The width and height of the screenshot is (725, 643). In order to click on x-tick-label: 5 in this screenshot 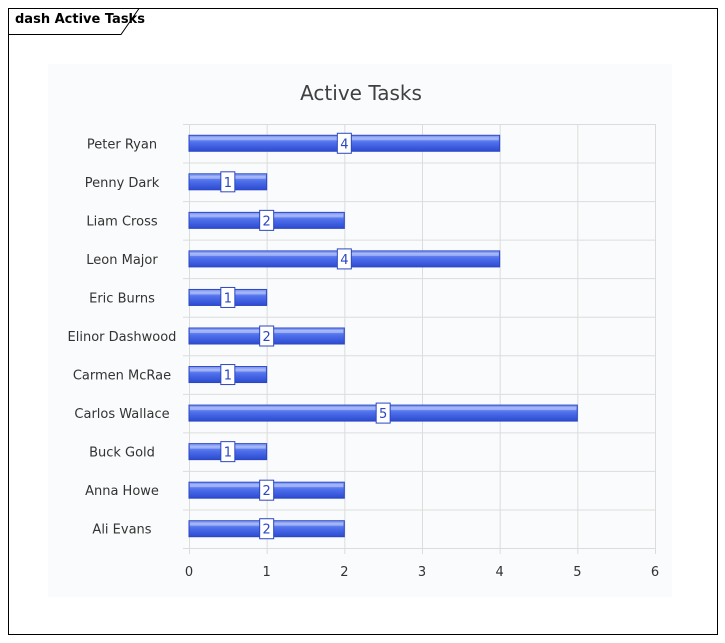, I will do `click(577, 572)`.